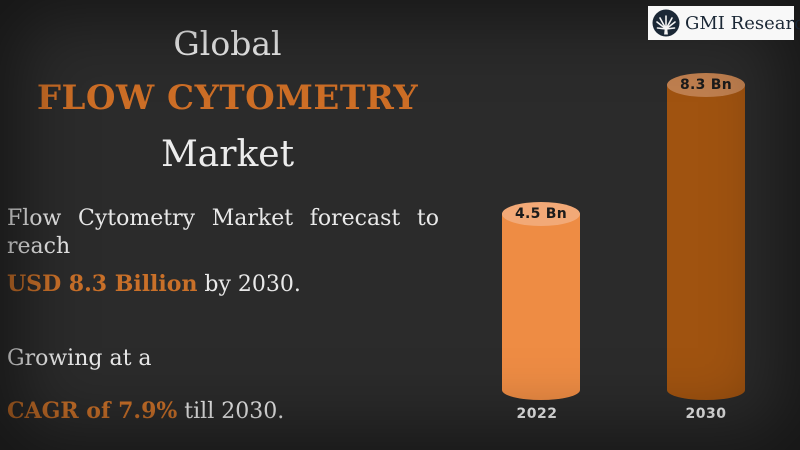  What do you see at coordinates (227, 154) in the screenshot?
I see `title-line-market: Market` at bounding box center [227, 154].